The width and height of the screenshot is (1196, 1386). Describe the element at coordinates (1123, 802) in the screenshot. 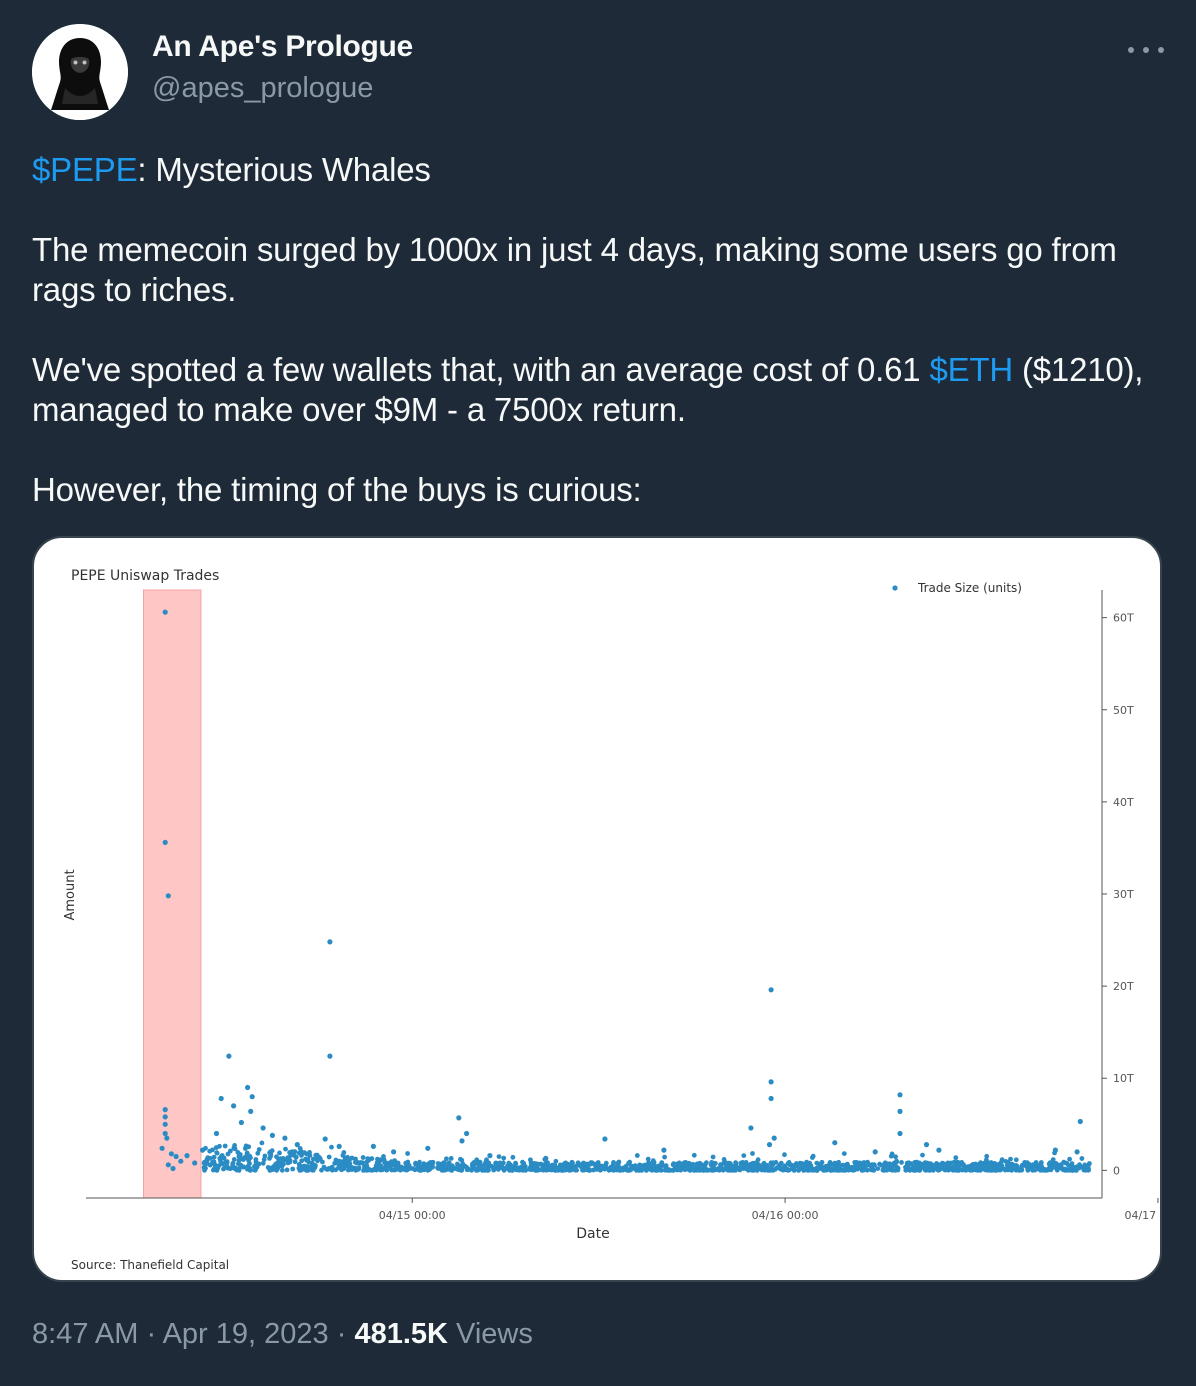

I see `y-tick-label: 40T` at that location.